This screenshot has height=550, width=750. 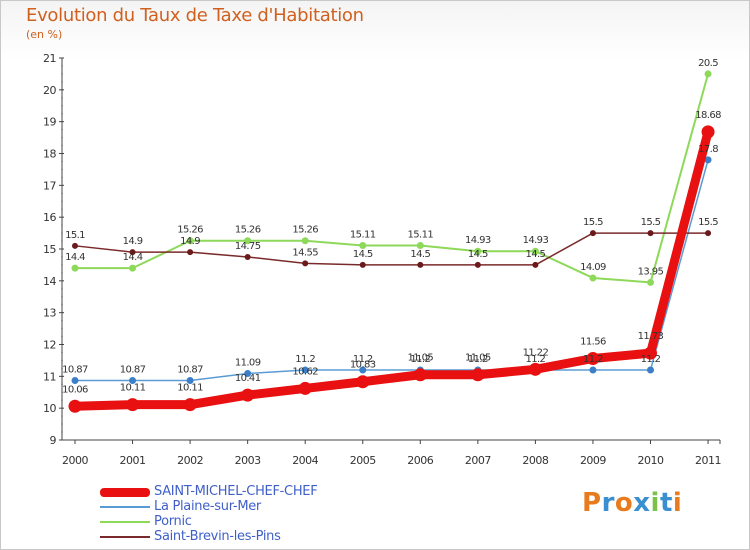 What do you see at coordinates (49, 408) in the screenshot?
I see `y-tick-label: 10` at bounding box center [49, 408].